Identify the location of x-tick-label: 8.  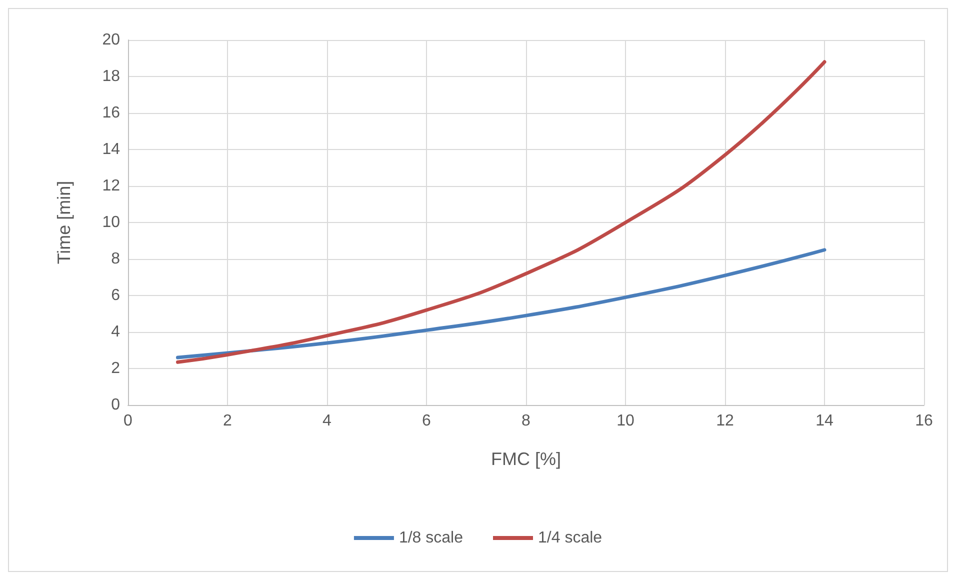
(526, 421).